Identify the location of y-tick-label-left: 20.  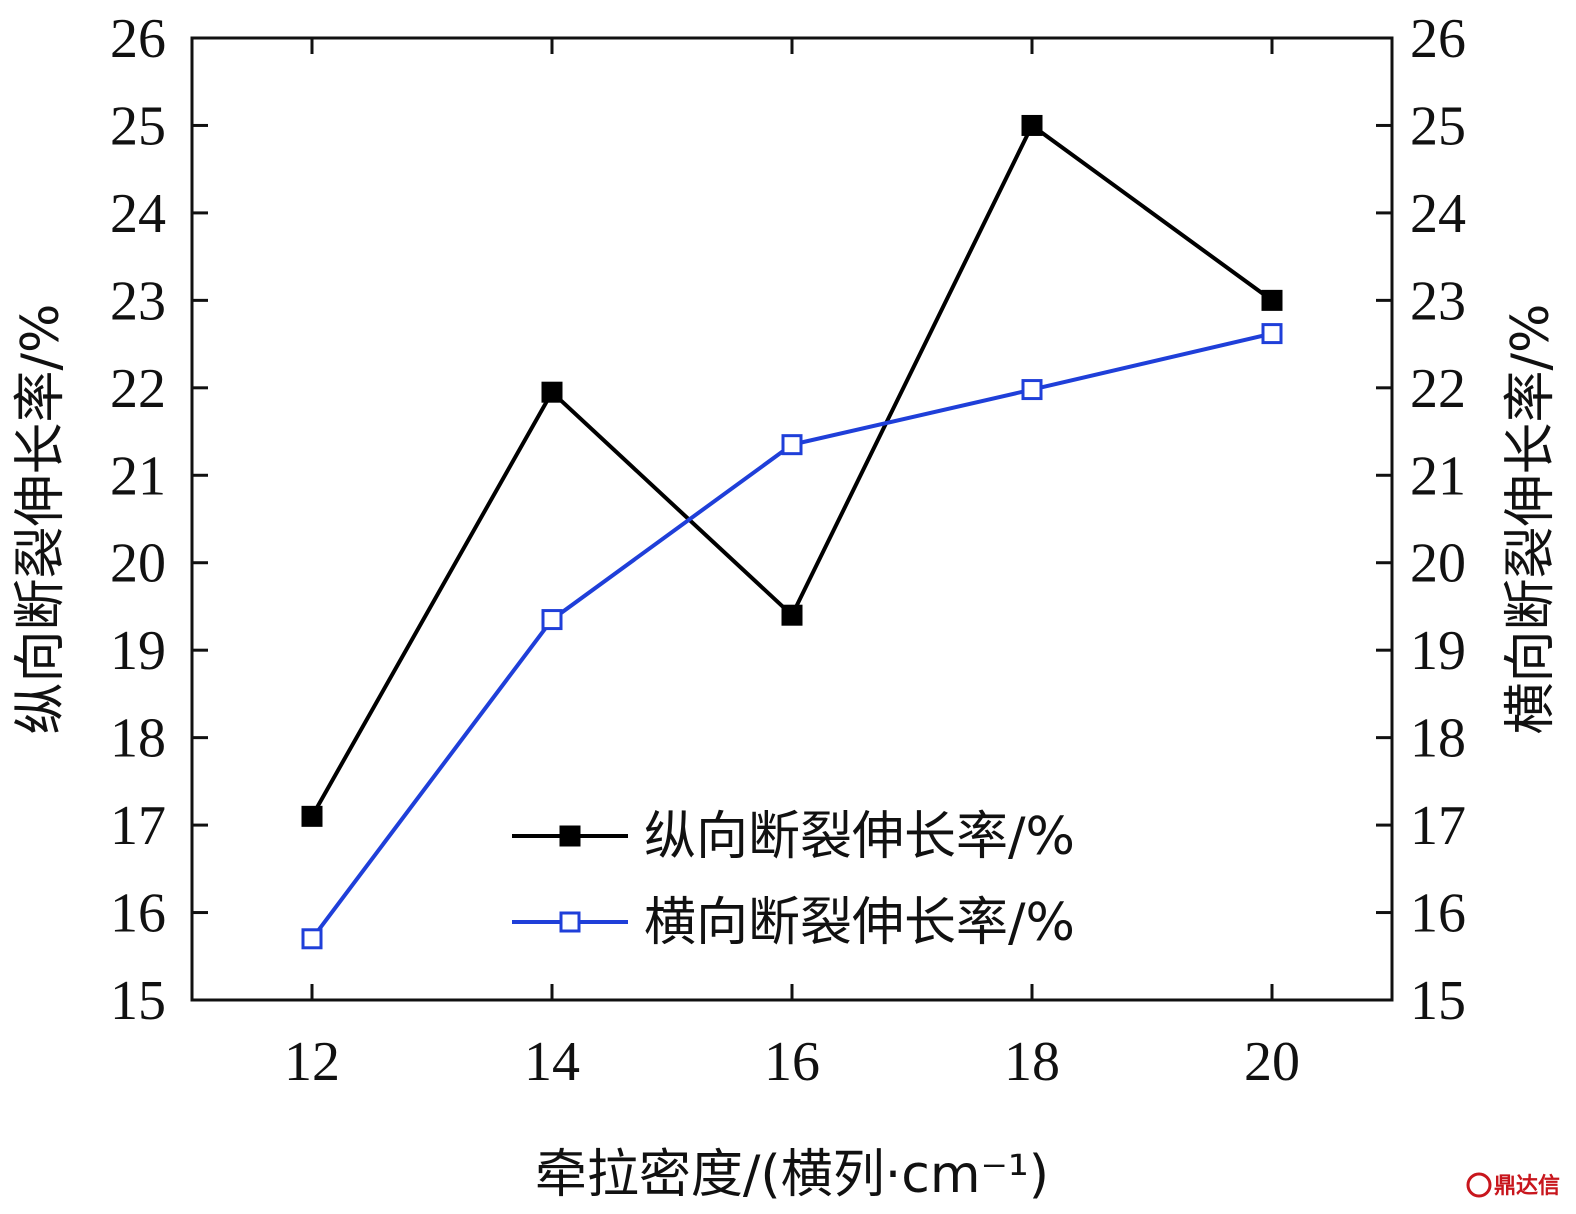
(138, 564).